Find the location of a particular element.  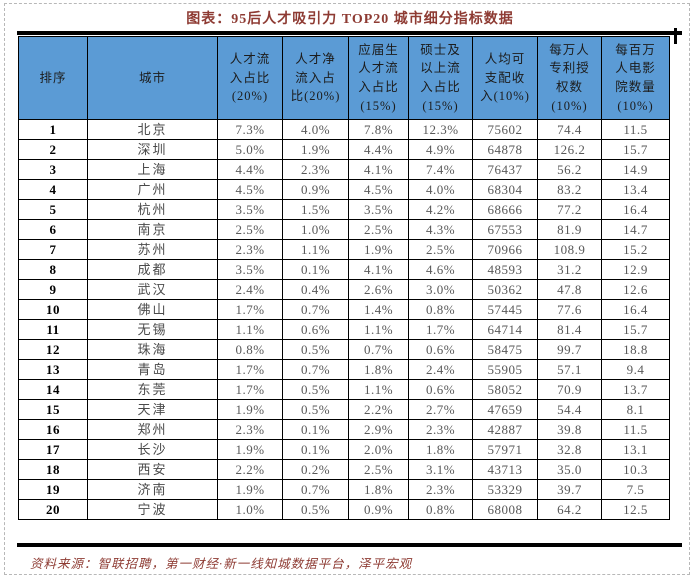

value-cell: 9.4 is located at coordinates (635, 369).